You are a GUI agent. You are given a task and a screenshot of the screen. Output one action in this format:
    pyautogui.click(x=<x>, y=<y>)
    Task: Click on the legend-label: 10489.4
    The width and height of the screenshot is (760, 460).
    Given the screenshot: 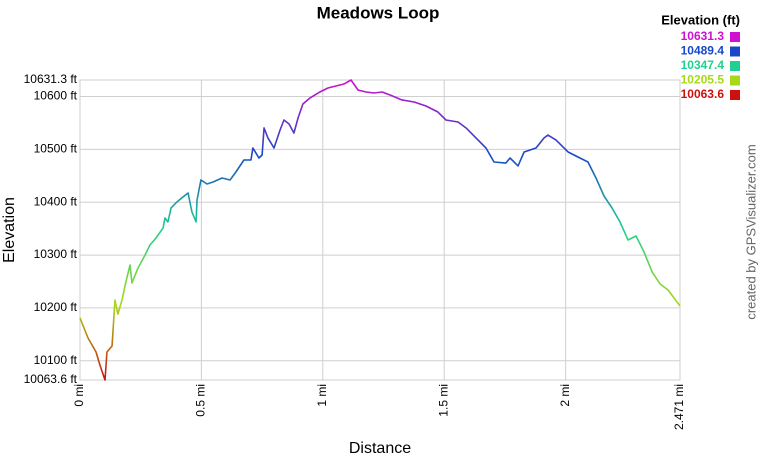 What is the action you would take?
    pyautogui.click(x=703, y=51)
    